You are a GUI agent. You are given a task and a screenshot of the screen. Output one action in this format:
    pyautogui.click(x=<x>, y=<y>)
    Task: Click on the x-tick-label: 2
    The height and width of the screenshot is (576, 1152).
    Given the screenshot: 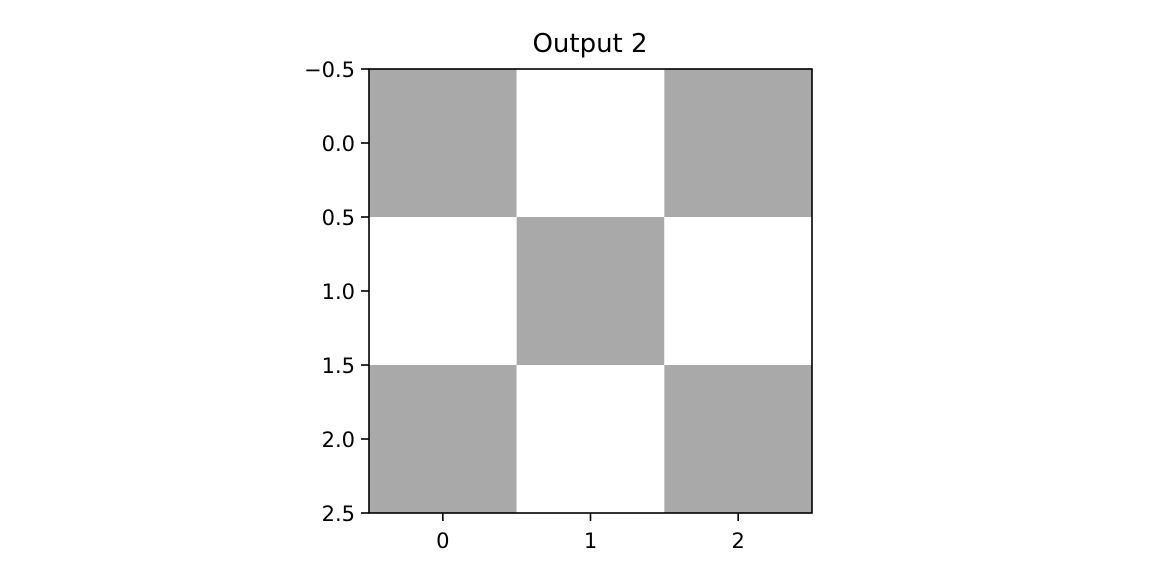 What is the action you would take?
    pyautogui.click(x=737, y=541)
    